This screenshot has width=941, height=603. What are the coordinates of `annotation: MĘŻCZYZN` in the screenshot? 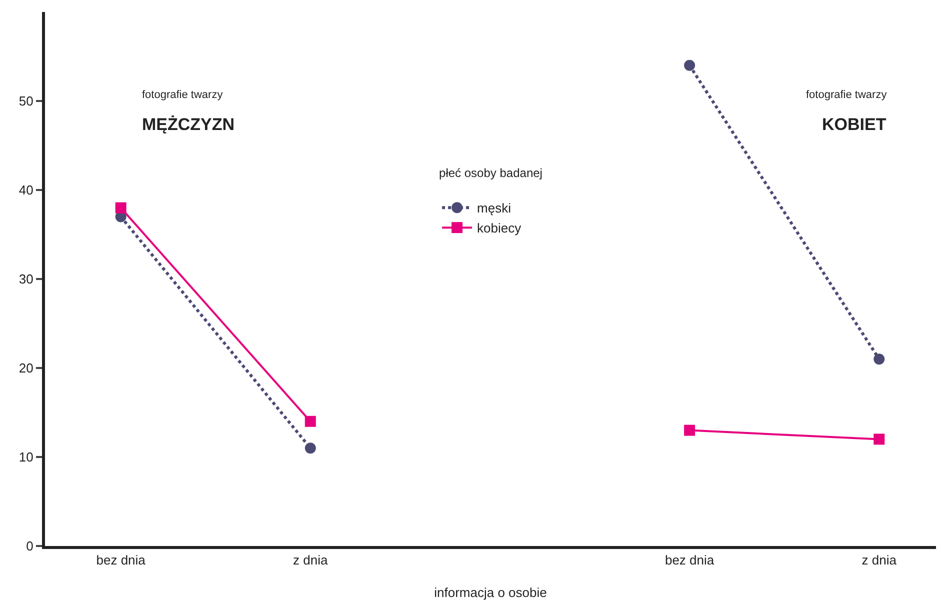 It's located at (188, 124).